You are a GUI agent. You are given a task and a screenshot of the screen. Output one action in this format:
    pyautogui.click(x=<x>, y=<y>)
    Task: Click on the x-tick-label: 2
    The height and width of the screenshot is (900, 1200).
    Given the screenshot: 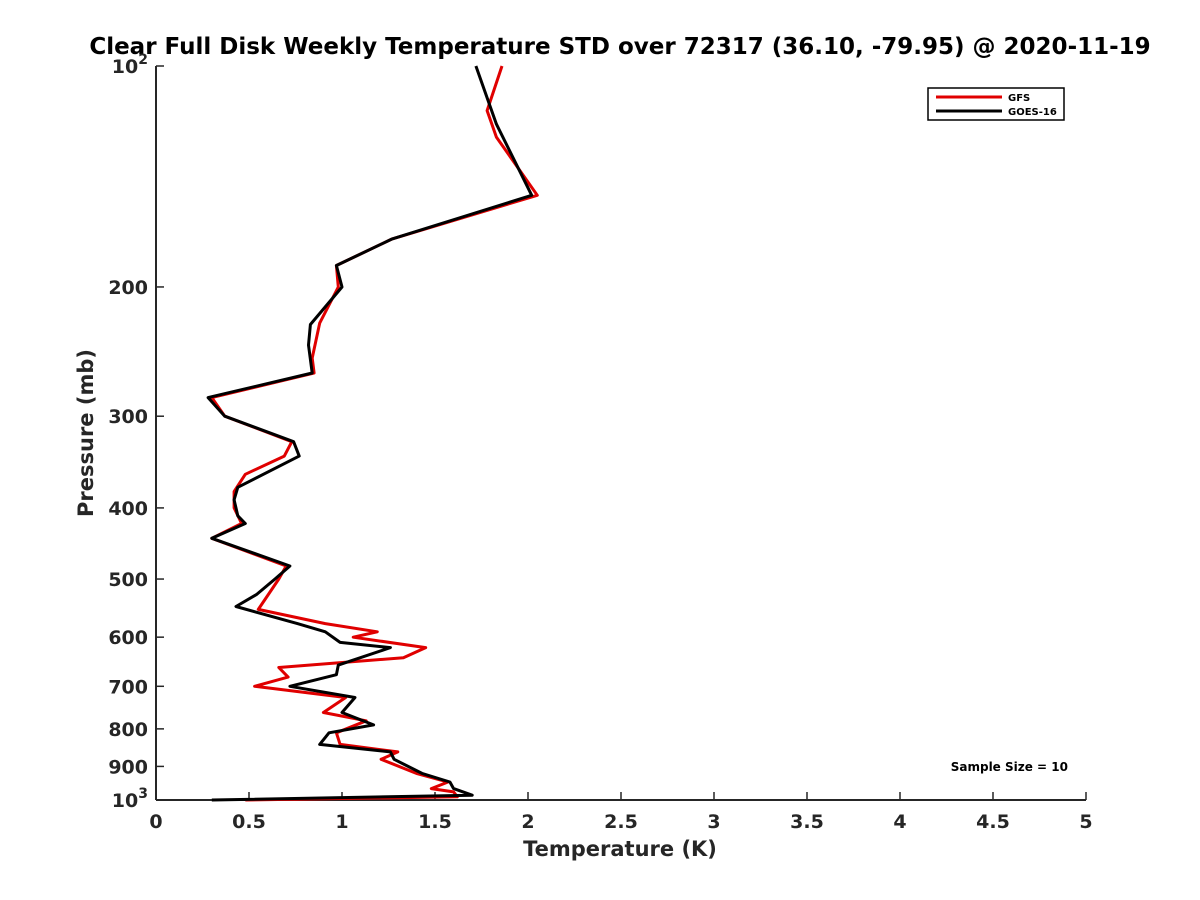 What is the action you would take?
    pyautogui.click(x=527, y=822)
    